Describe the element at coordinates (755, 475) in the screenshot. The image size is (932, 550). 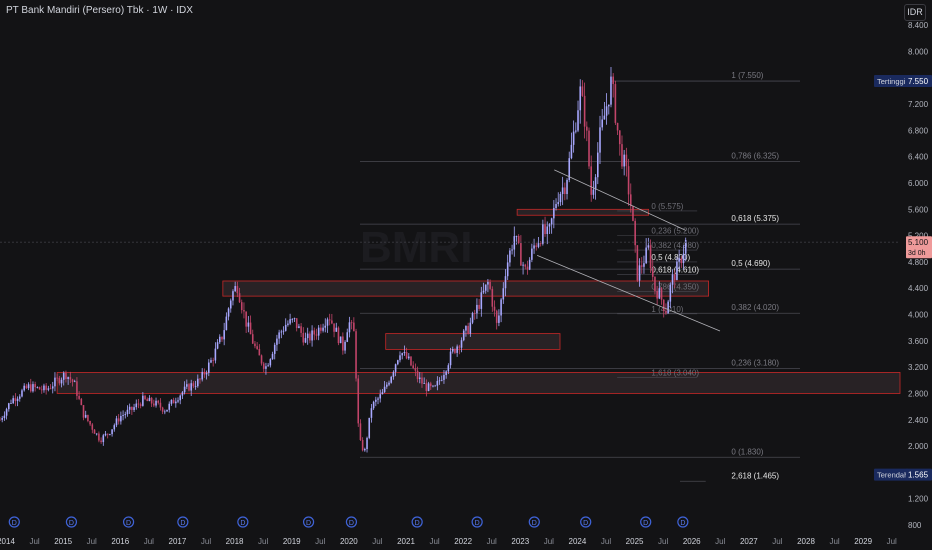
I see `fib-label-7: 2,618 (1.465)` at that location.